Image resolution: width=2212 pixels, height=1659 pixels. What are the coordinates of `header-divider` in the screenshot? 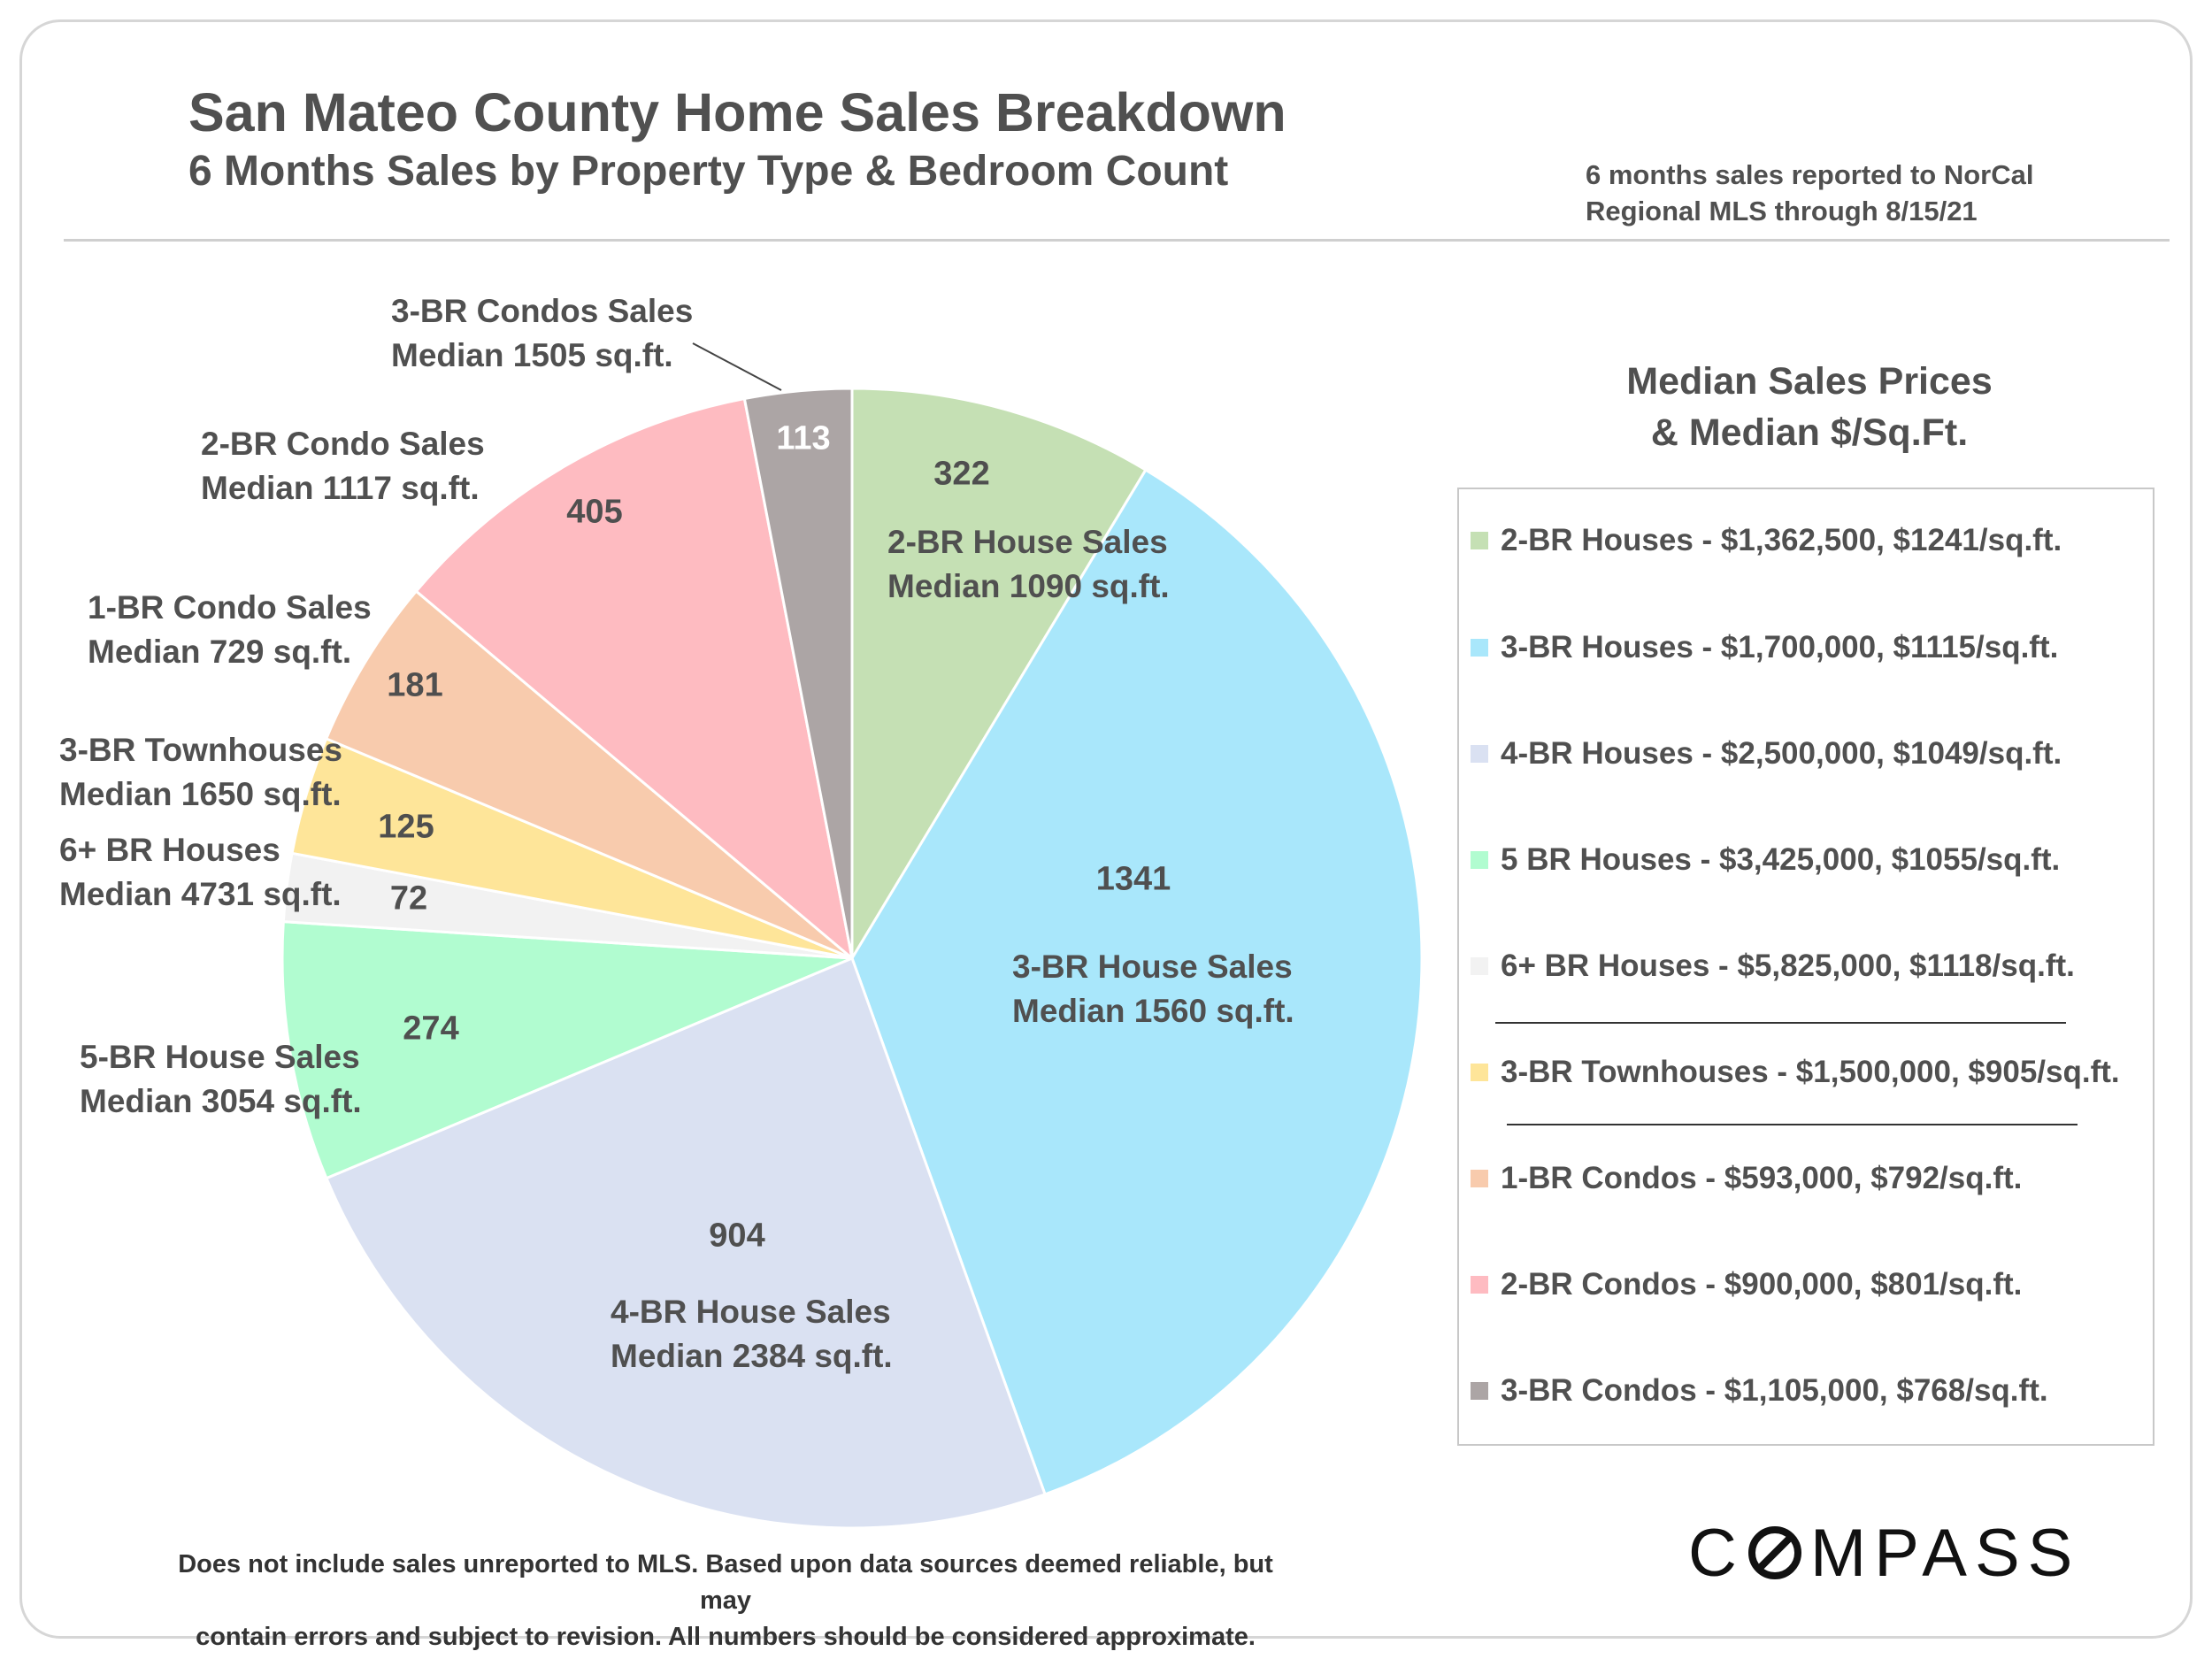 It's located at (1117, 240).